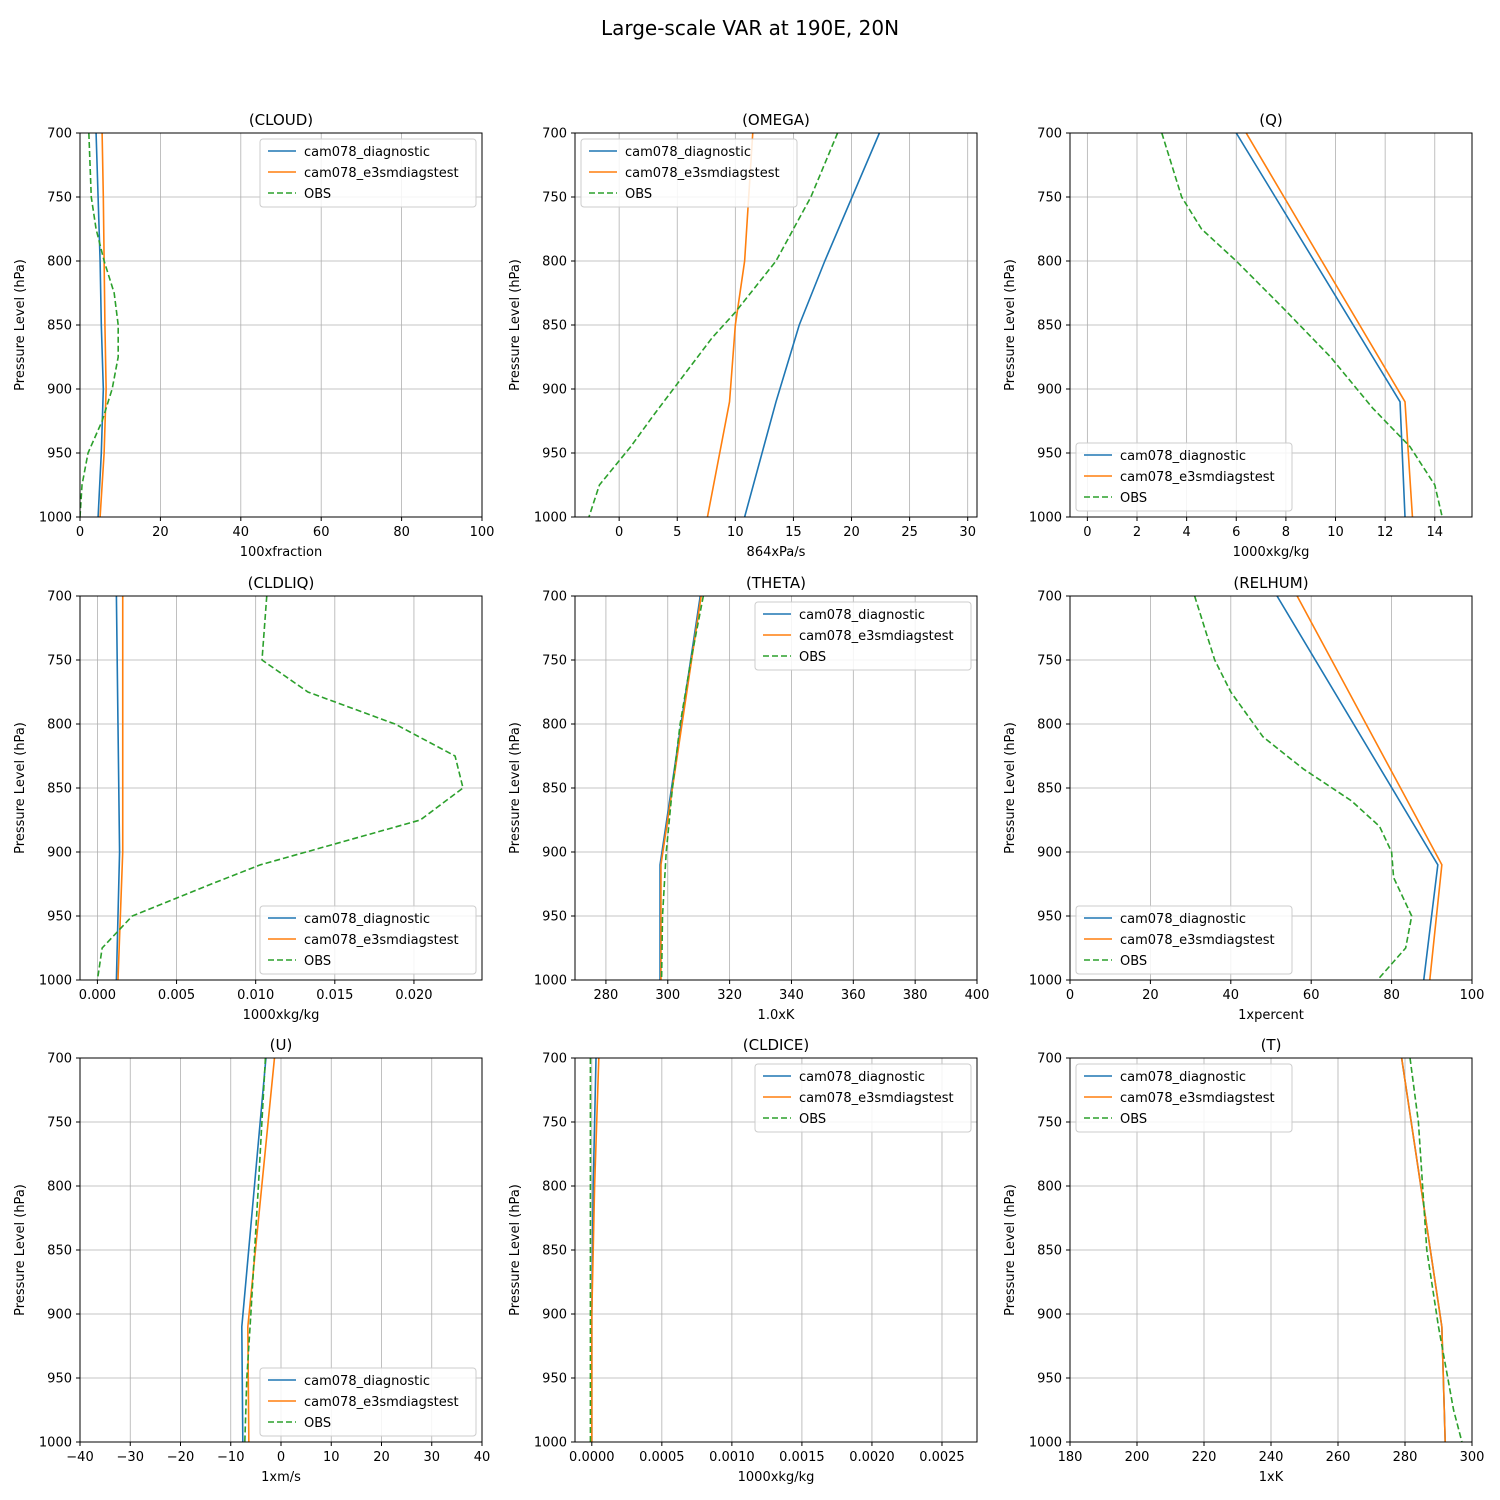  I want to click on x-tick-label: 0.0005, so click(662, 1457).